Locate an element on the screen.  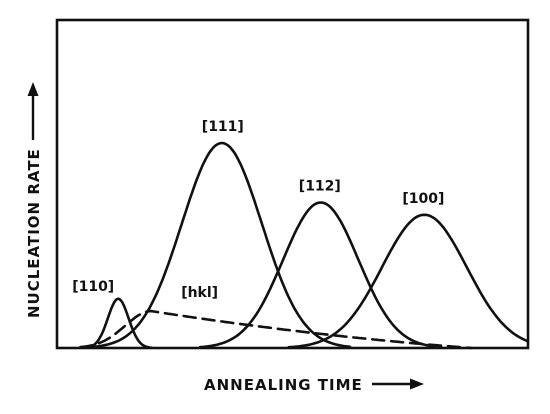
series-label-112: [112] is located at coordinates (320, 187).